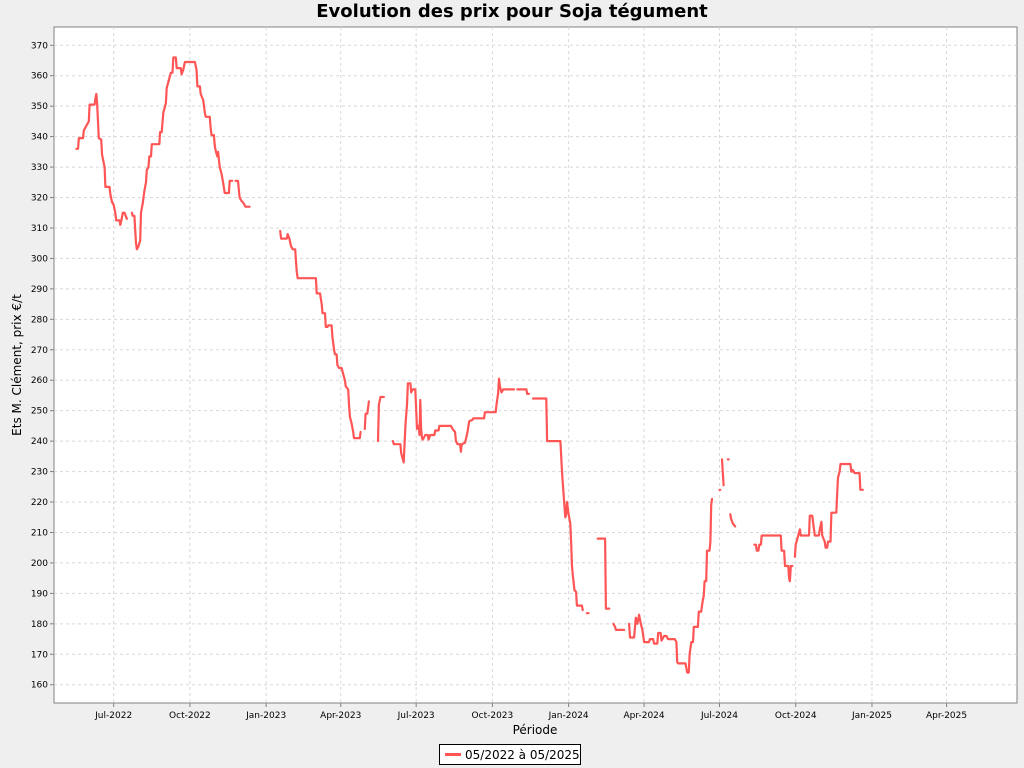 This screenshot has width=1024, height=768. Describe the element at coordinates (17, 365) in the screenshot. I see `y-axis-title: Ets M. Clément, prix €/t` at that location.